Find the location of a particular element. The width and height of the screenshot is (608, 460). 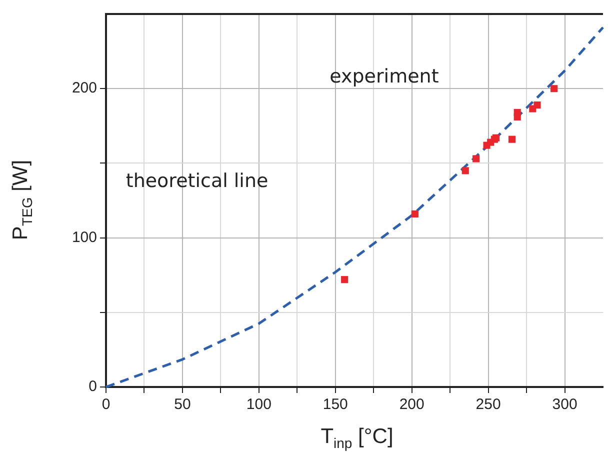

x-tick-label: 50 is located at coordinates (182, 405).